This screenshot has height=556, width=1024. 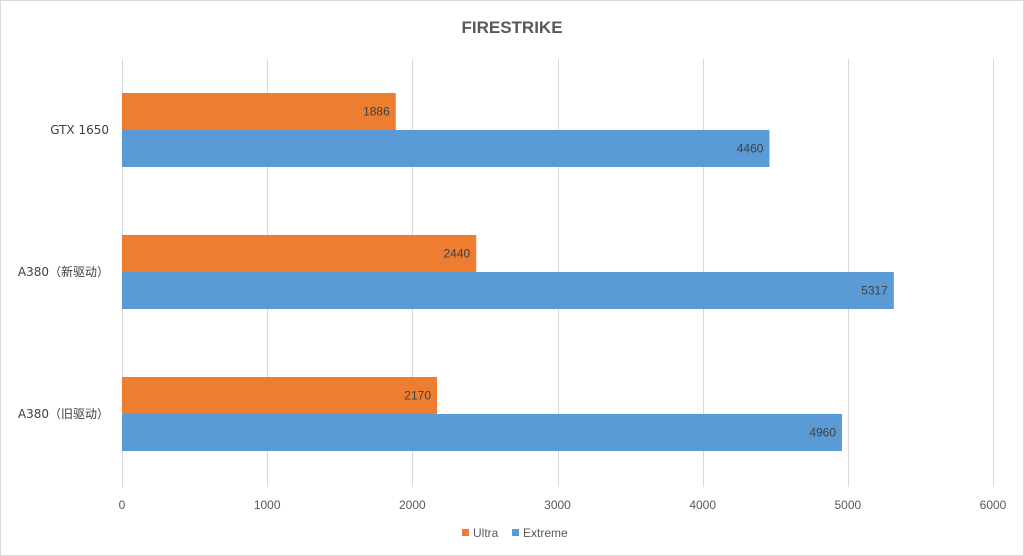 I want to click on data-label: 4960, so click(x=822, y=433).